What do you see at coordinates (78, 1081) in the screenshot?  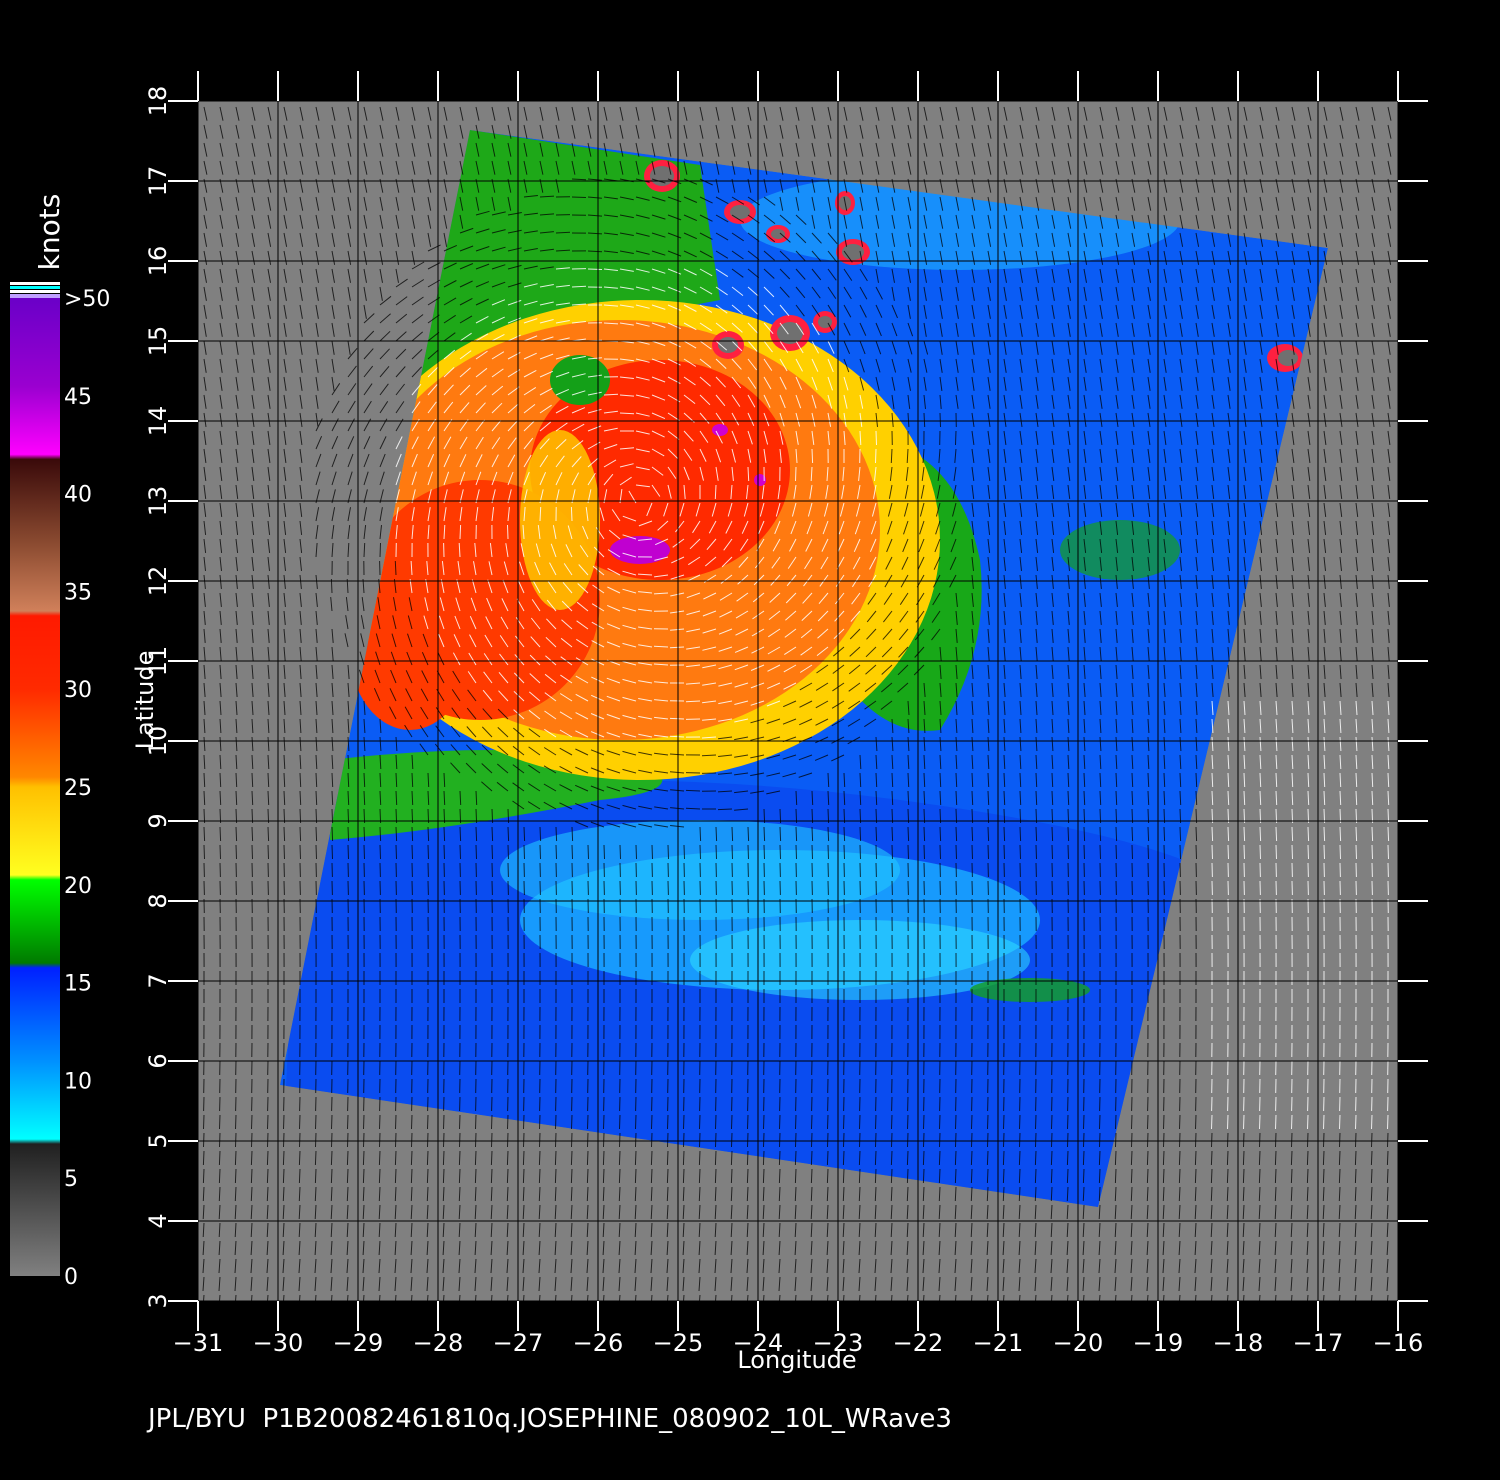 I see `colorbar-label: 10` at bounding box center [78, 1081].